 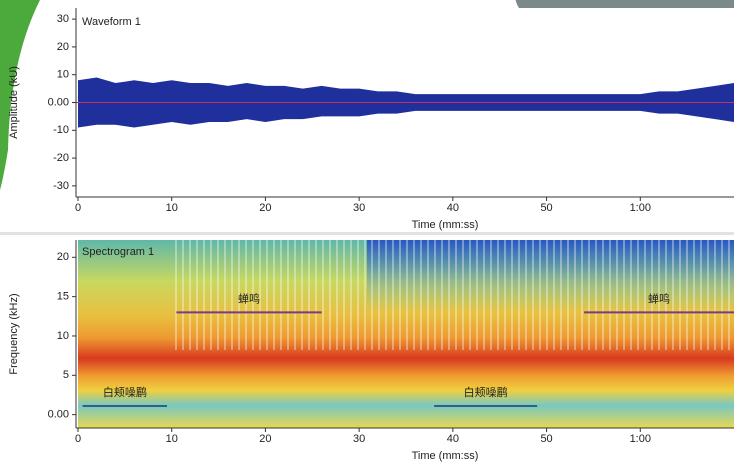 I want to click on y-tick-label: 15, so click(x=63, y=297).